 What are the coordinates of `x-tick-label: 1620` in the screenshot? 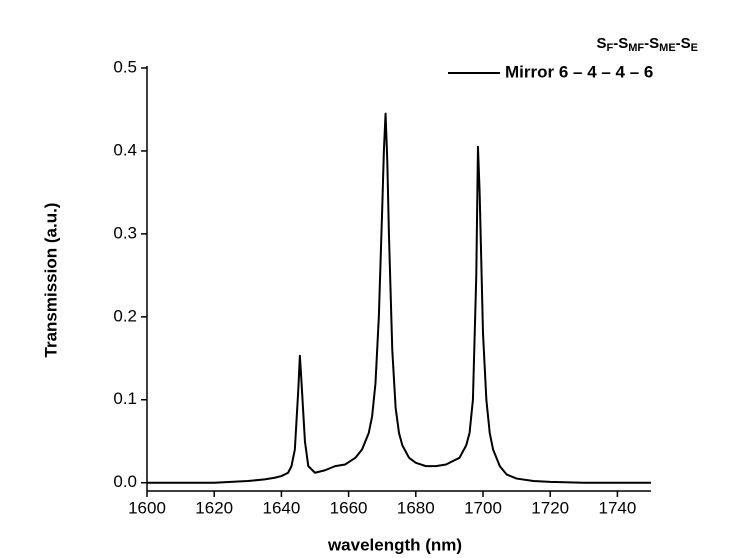 It's located at (214, 507).